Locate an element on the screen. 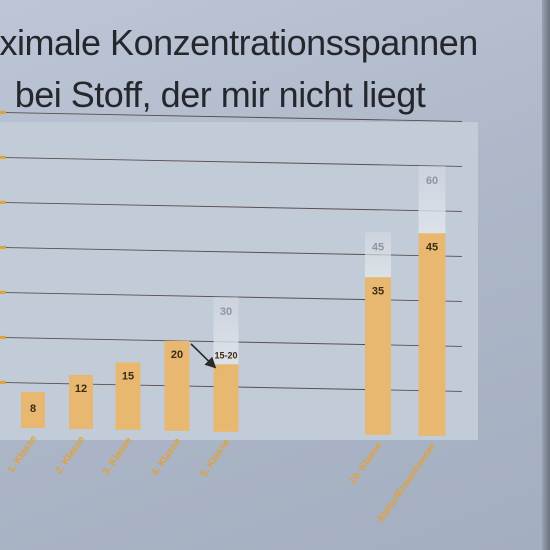  bar-upper-label-5: 45 is located at coordinates (378, 247).